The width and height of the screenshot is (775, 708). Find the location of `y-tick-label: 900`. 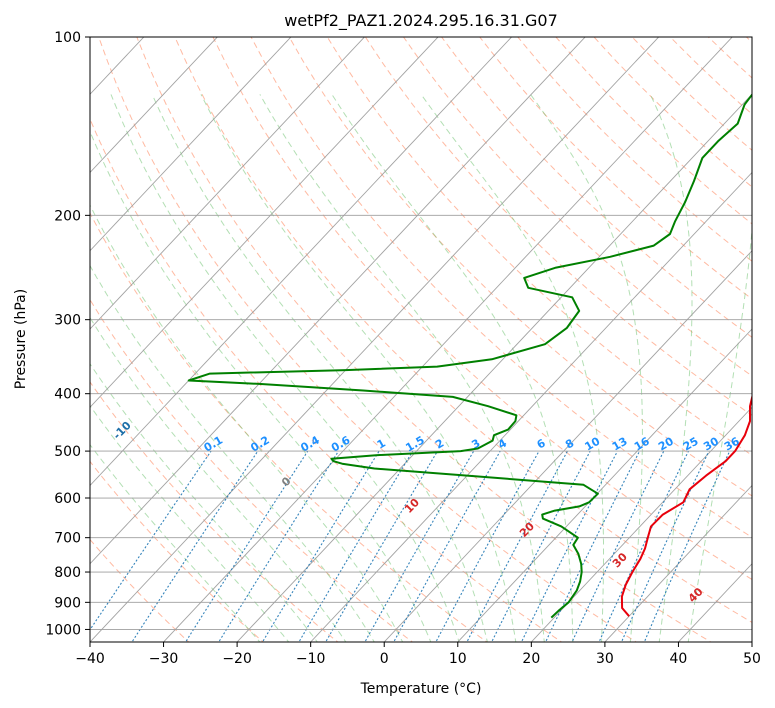

y-tick-label: 900 is located at coordinates (67, 603).